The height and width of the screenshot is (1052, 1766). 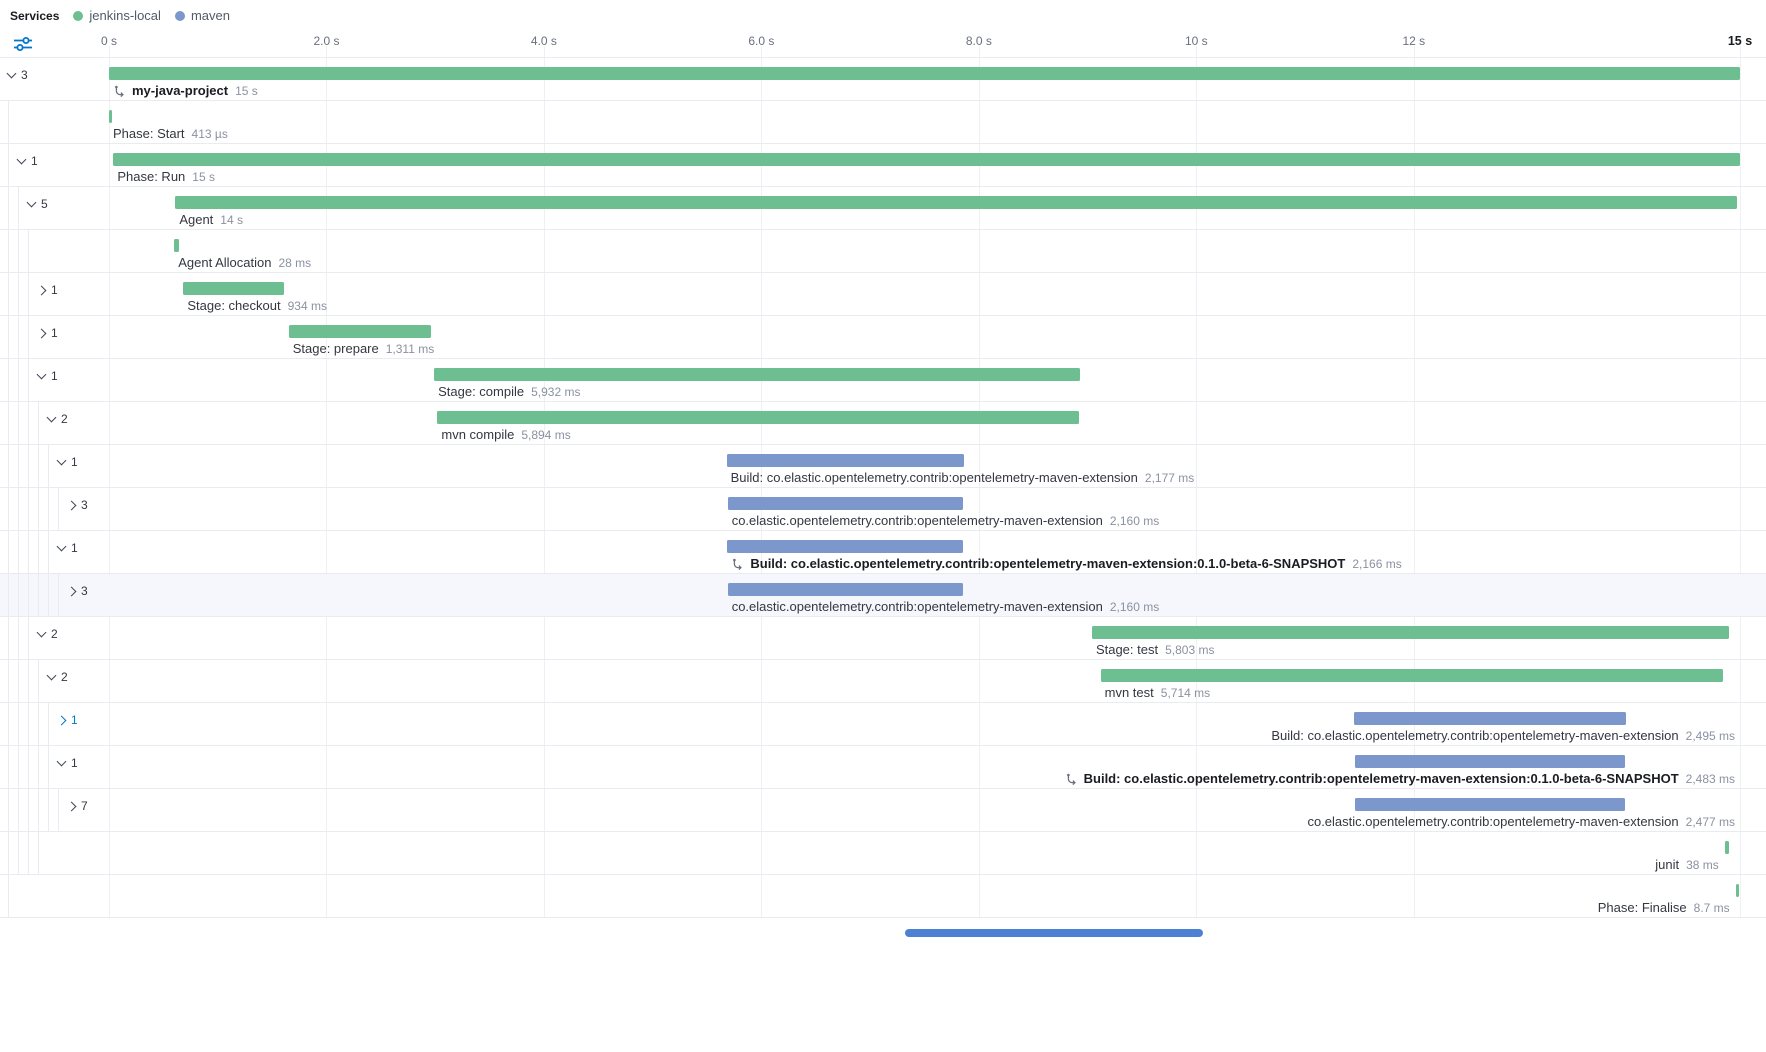 I want to click on span-label: Agent Allocation 28 ms, so click(x=244, y=262).